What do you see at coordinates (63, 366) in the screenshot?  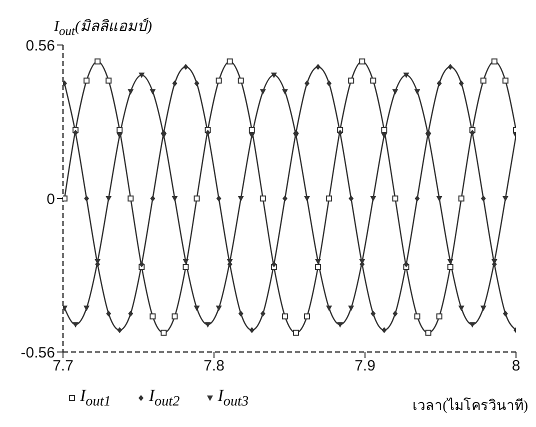 I see `x-tick-label: 7.7` at bounding box center [63, 366].